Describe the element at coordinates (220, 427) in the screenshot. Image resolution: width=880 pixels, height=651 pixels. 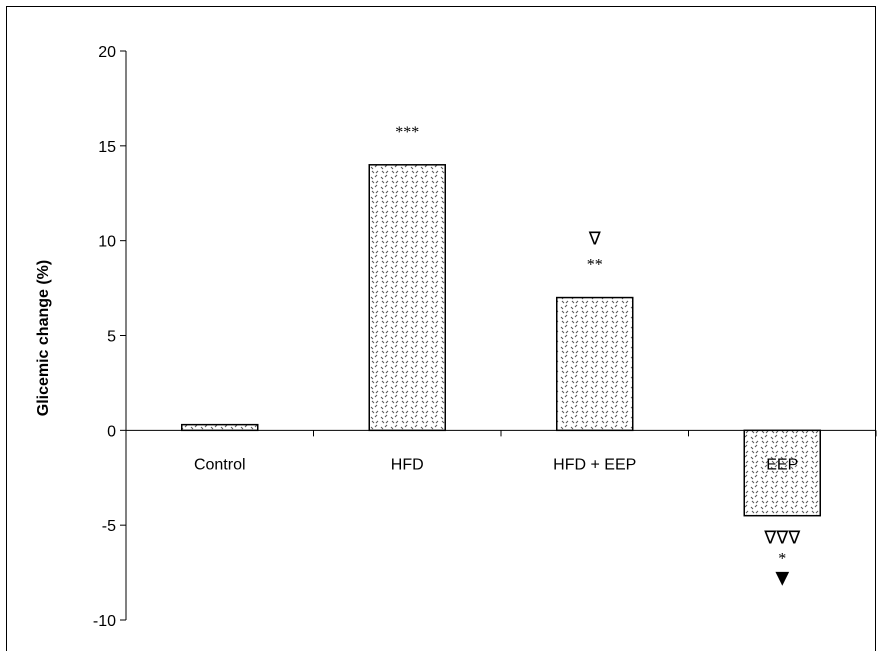
I see `bar-control` at that location.